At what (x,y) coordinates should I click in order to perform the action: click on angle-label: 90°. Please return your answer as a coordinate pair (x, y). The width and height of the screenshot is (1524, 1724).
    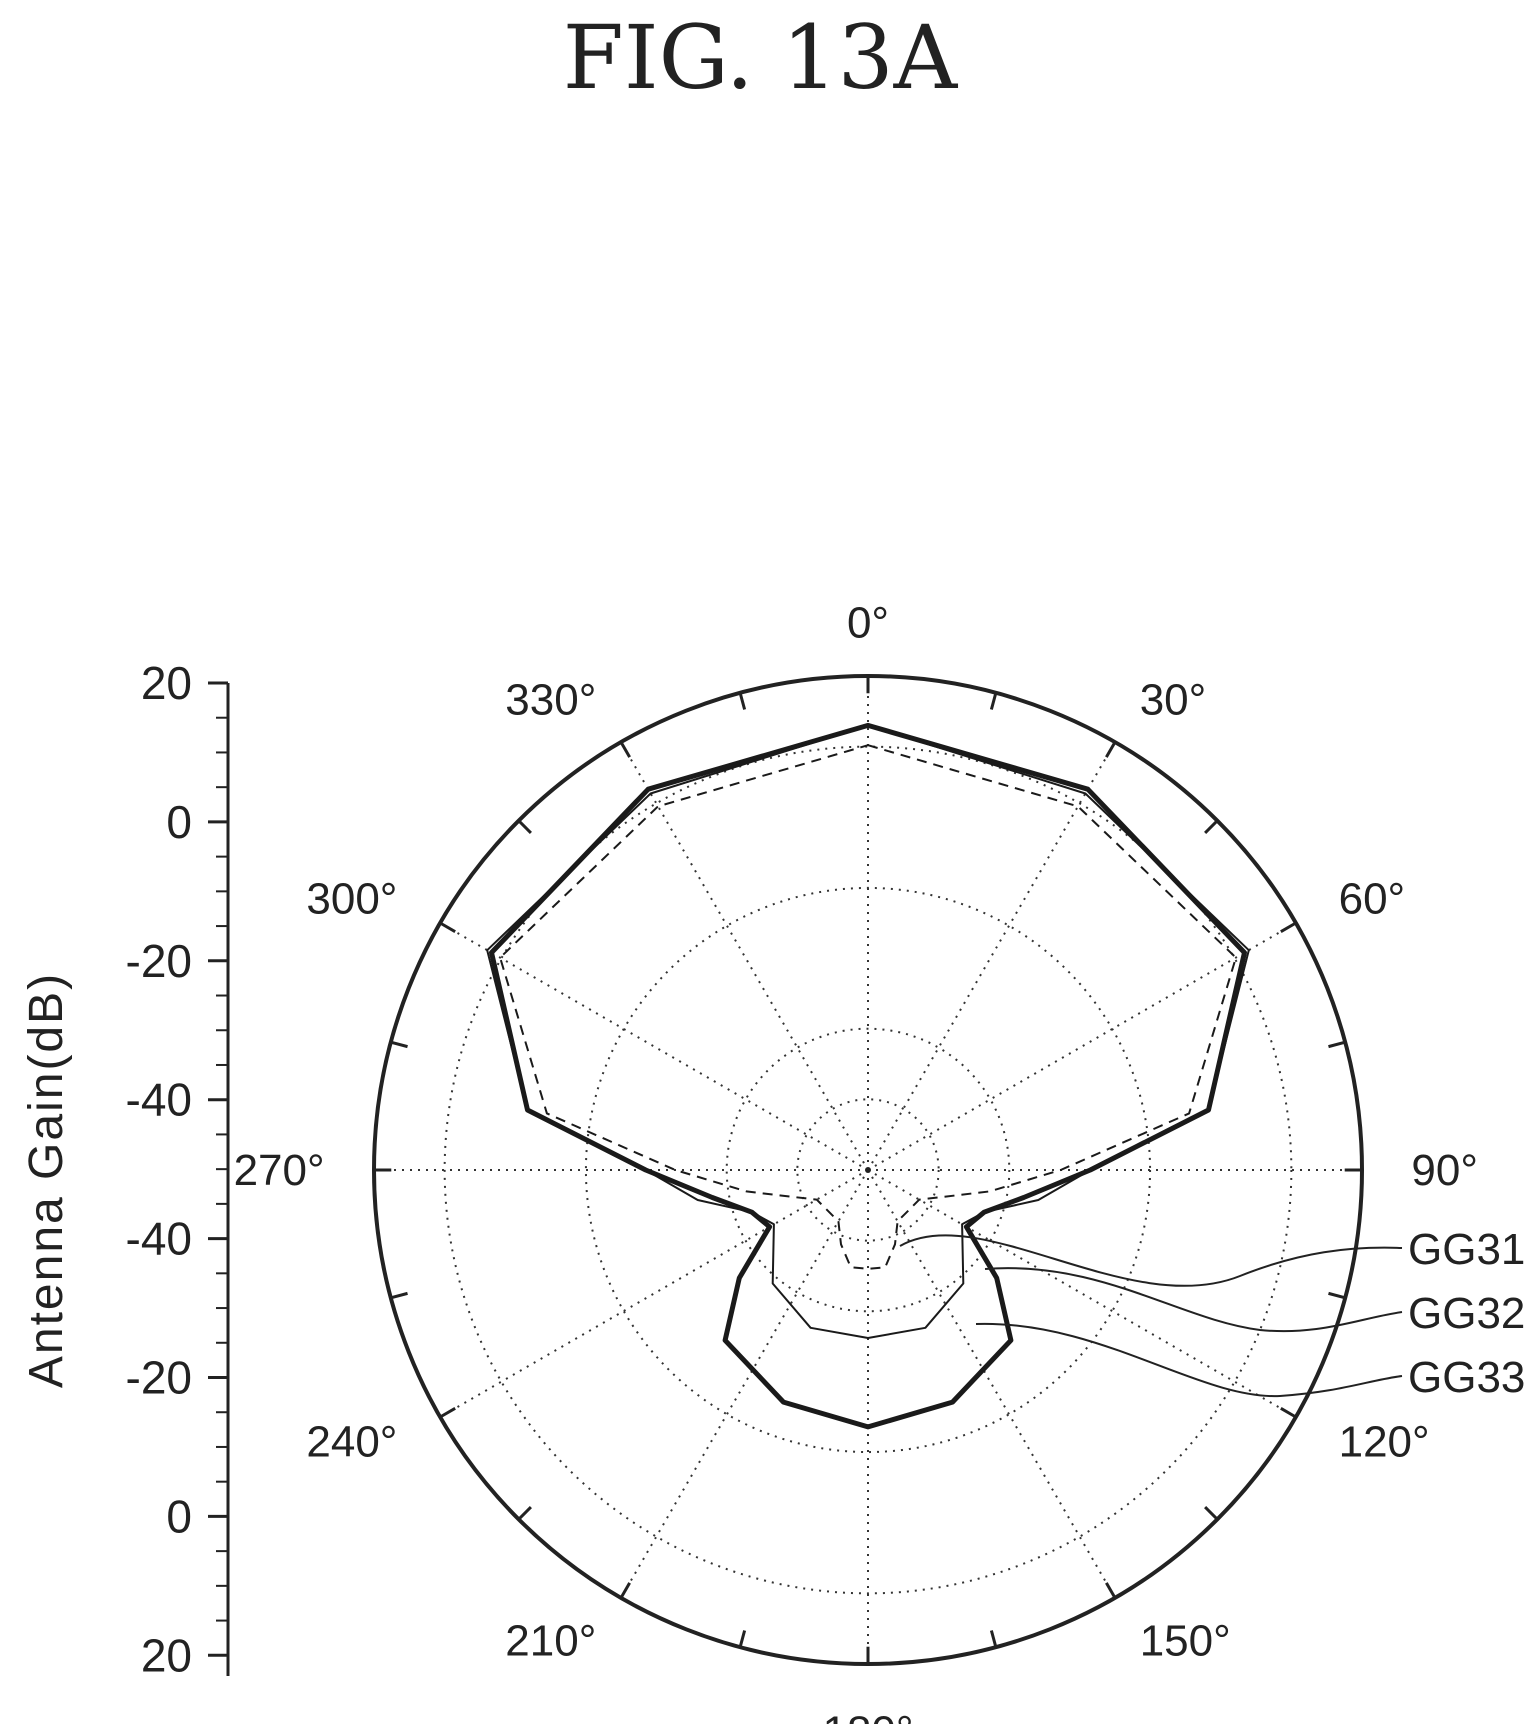
    Looking at the image, I should click on (1444, 1170).